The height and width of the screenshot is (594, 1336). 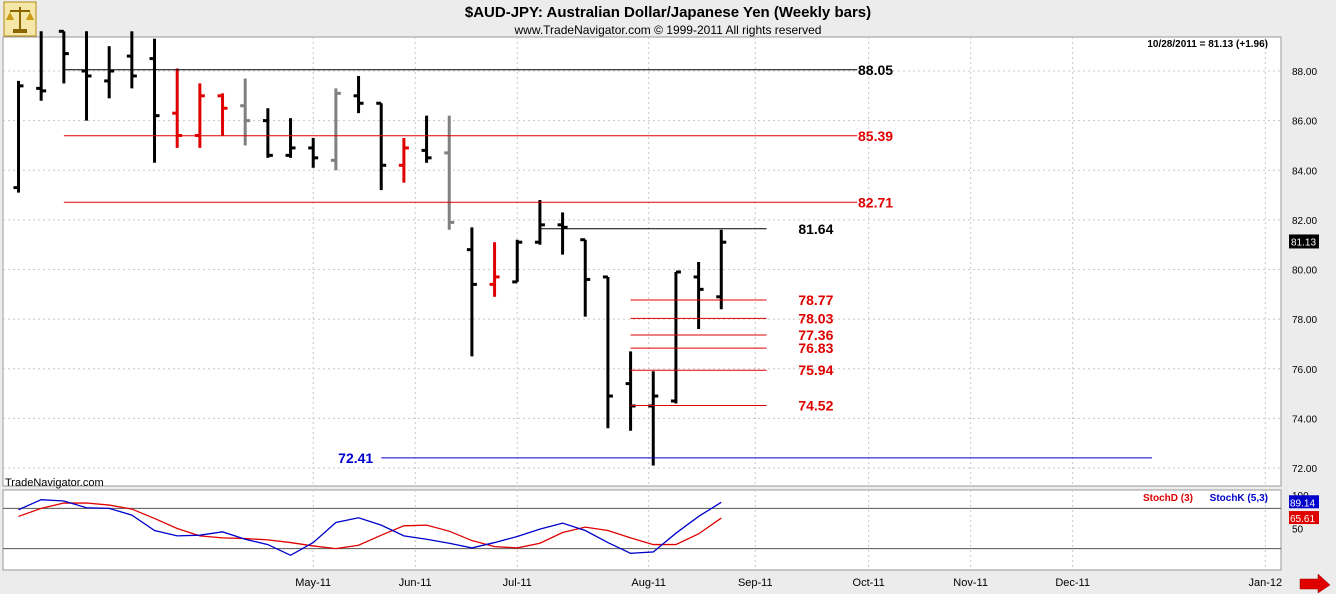 I want to click on stochk-readout-box, so click(x=1304, y=502).